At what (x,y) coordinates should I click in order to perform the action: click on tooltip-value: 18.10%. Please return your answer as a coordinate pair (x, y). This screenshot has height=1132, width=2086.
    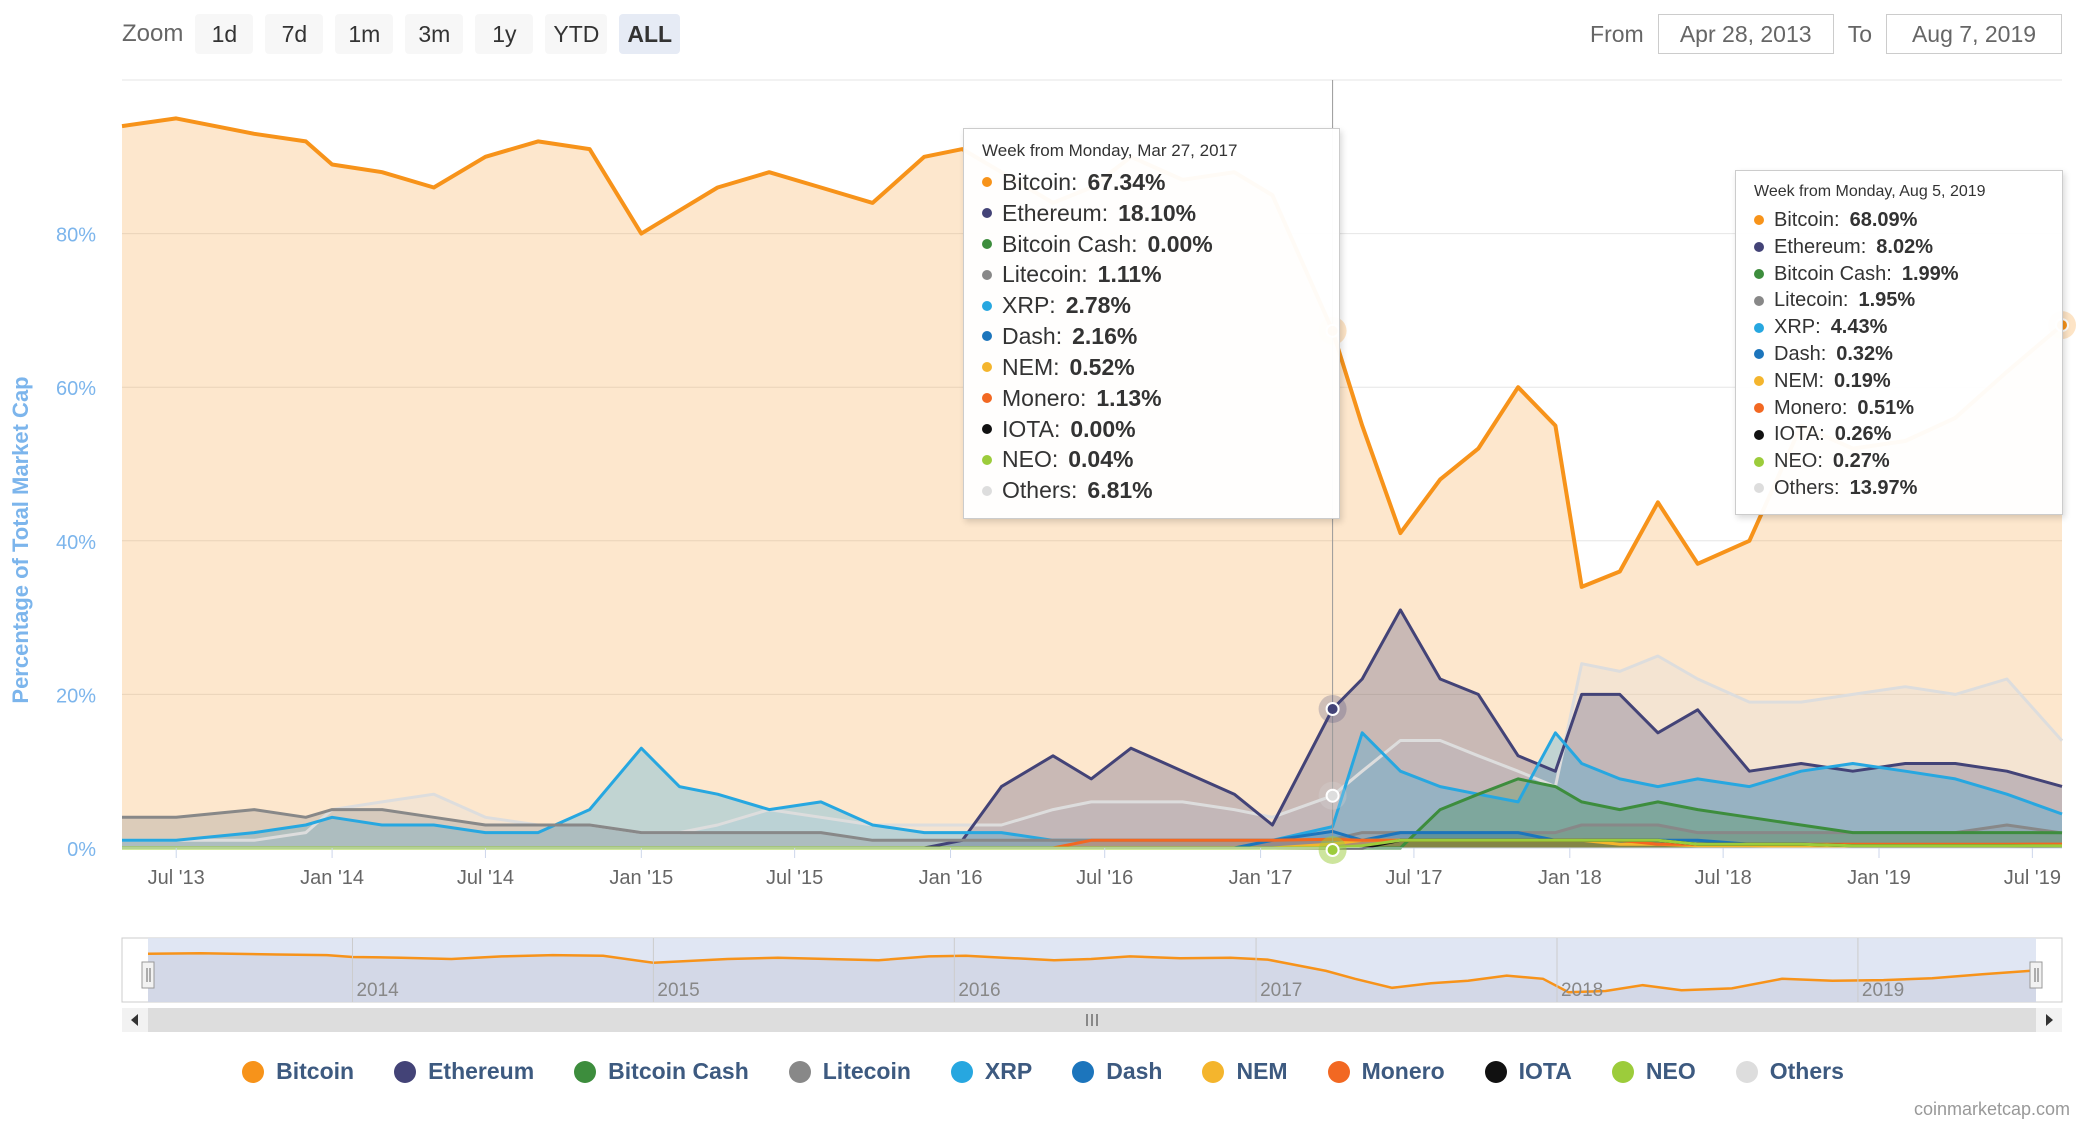
    Looking at the image, I should click on (1157, 212).